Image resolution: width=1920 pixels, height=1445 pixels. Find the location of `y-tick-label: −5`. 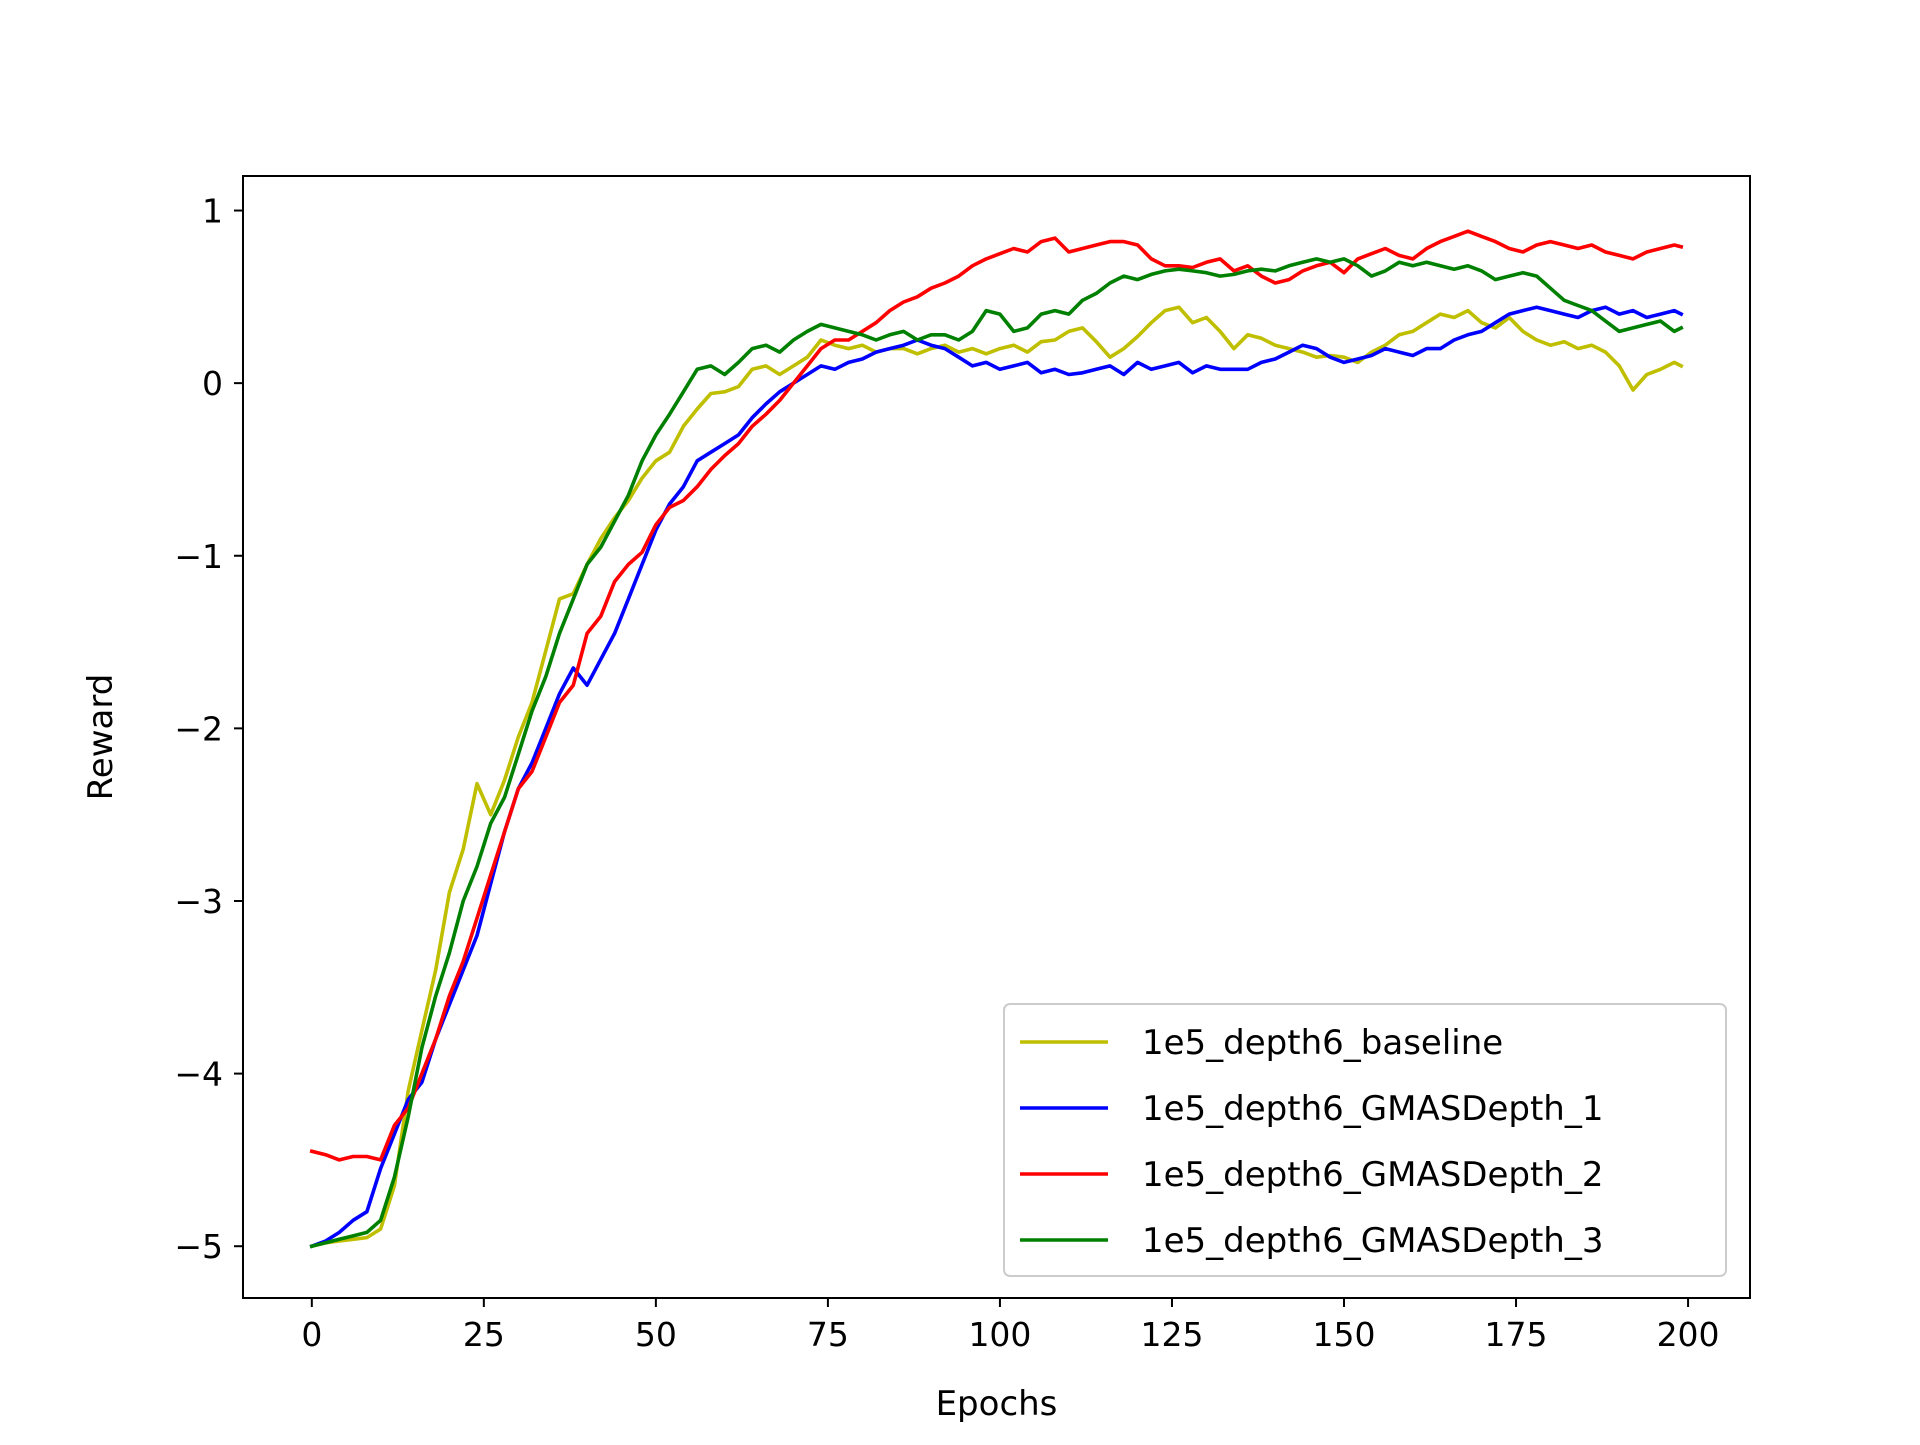

y-tick-label: −5 is located at coordinates (198, 1246).